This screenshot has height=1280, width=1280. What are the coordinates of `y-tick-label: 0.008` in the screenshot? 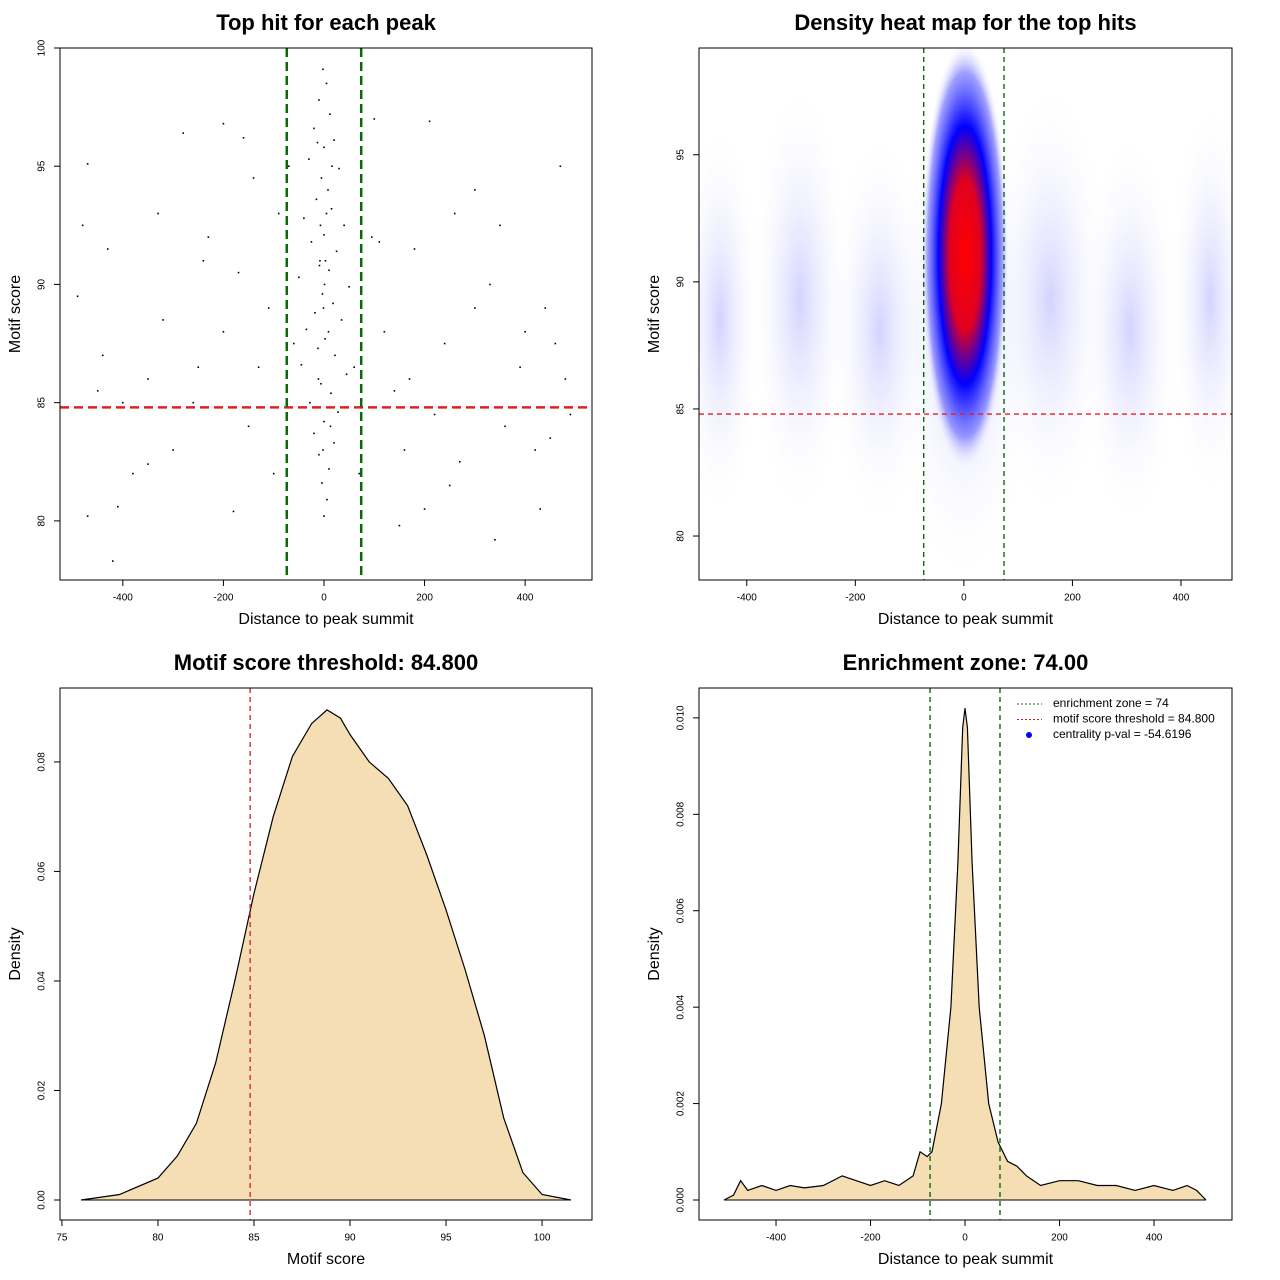 It's located at (681, 813).